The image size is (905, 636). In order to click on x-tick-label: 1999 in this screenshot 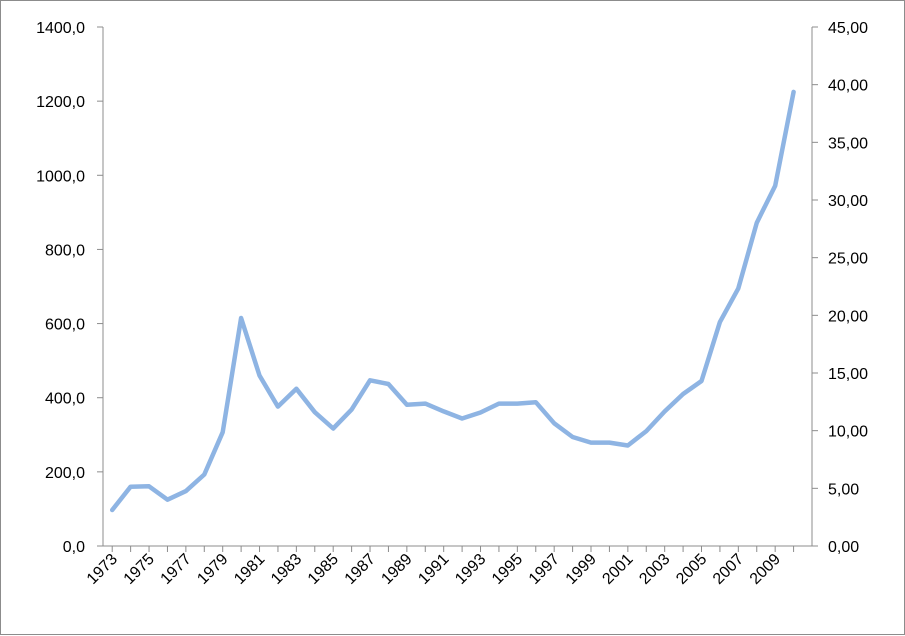, I will do `click(581, 569)`.